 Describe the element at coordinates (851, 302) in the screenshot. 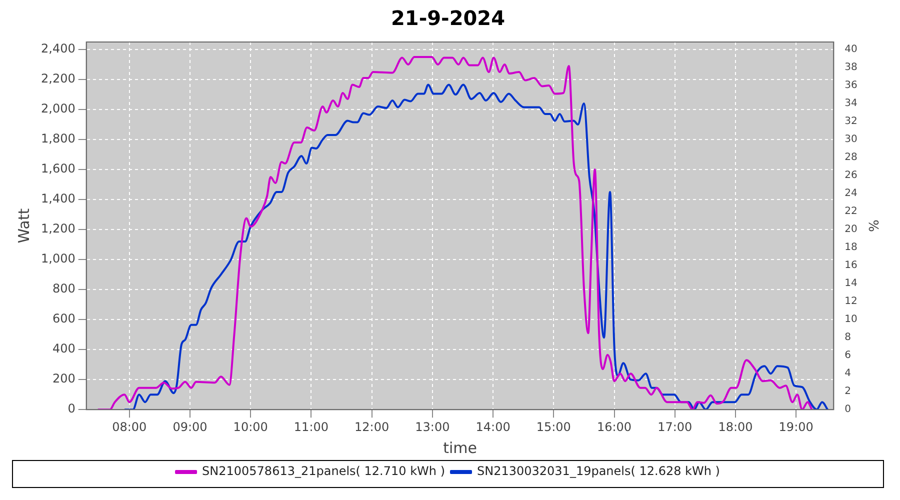

I see `y2-tick-label: 12` at that location.